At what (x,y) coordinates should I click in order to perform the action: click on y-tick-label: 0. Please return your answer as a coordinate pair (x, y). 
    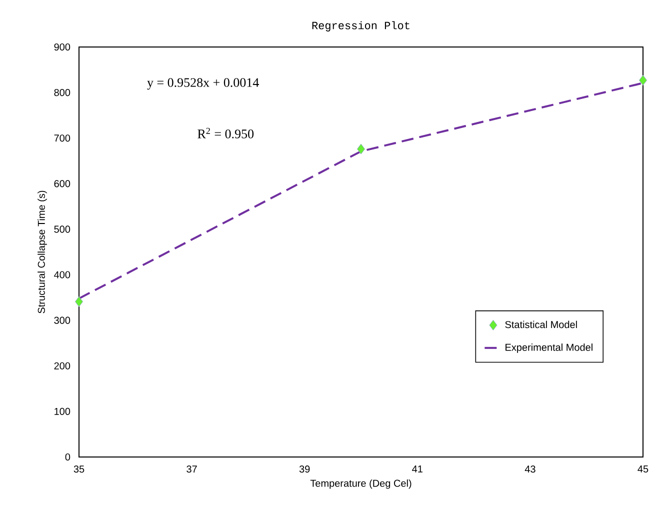
    Looking at the image, I should click on (67, 457).